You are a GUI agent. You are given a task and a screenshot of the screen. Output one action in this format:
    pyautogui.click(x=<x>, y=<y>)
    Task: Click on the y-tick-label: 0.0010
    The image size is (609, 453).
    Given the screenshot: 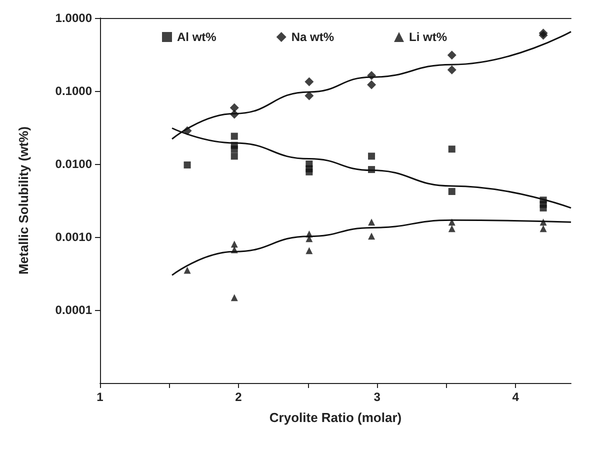 What is the action you would take?
    pyautogui.click(x=73, y=237)
    